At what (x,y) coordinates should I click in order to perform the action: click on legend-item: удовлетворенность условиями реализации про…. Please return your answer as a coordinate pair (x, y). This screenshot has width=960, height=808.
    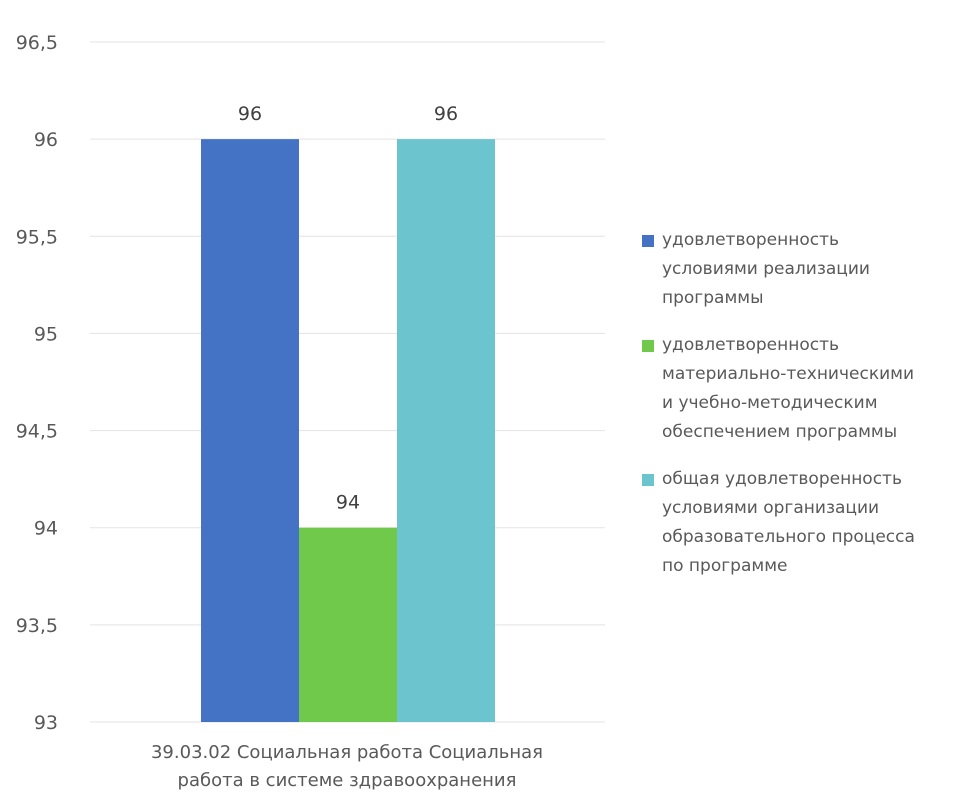
    Looking at the image, I should click on (797, 269).